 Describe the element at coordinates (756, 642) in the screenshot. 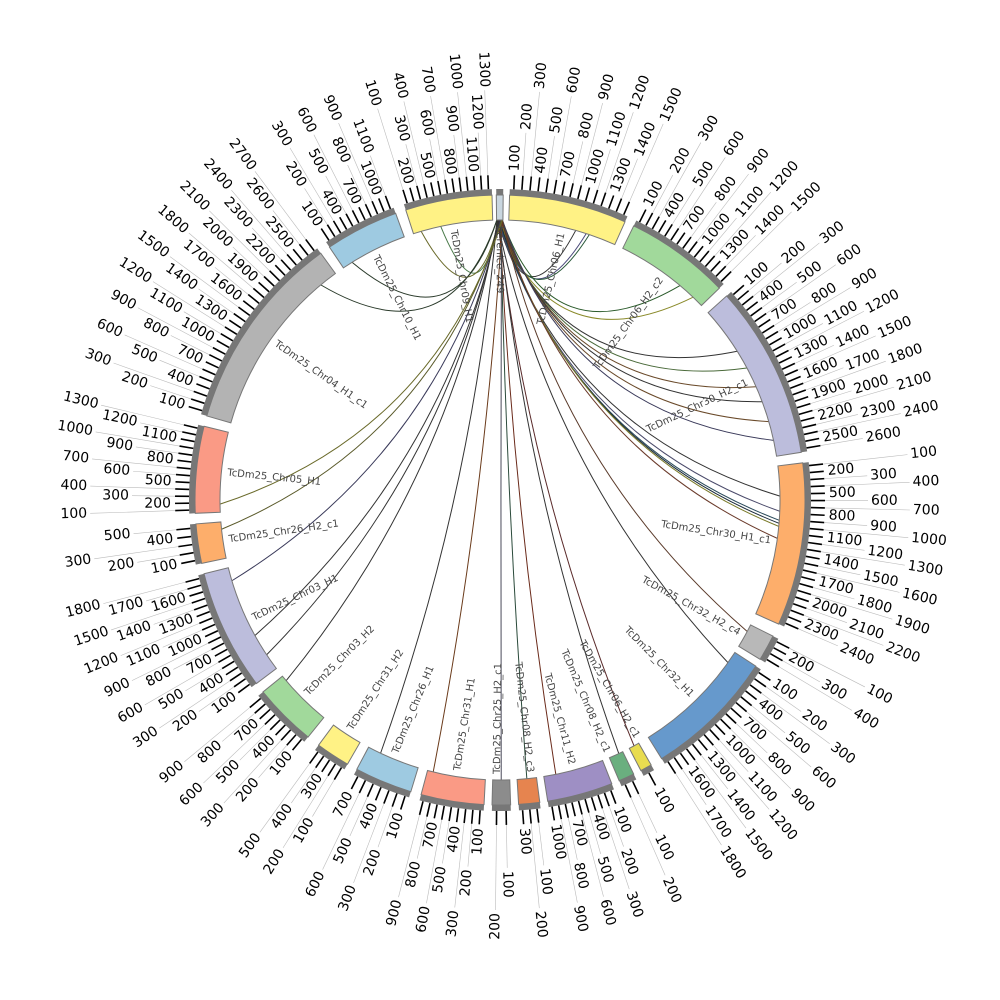

I see `ideogram-TcDm25_Chr32_H2_c4` at that location.